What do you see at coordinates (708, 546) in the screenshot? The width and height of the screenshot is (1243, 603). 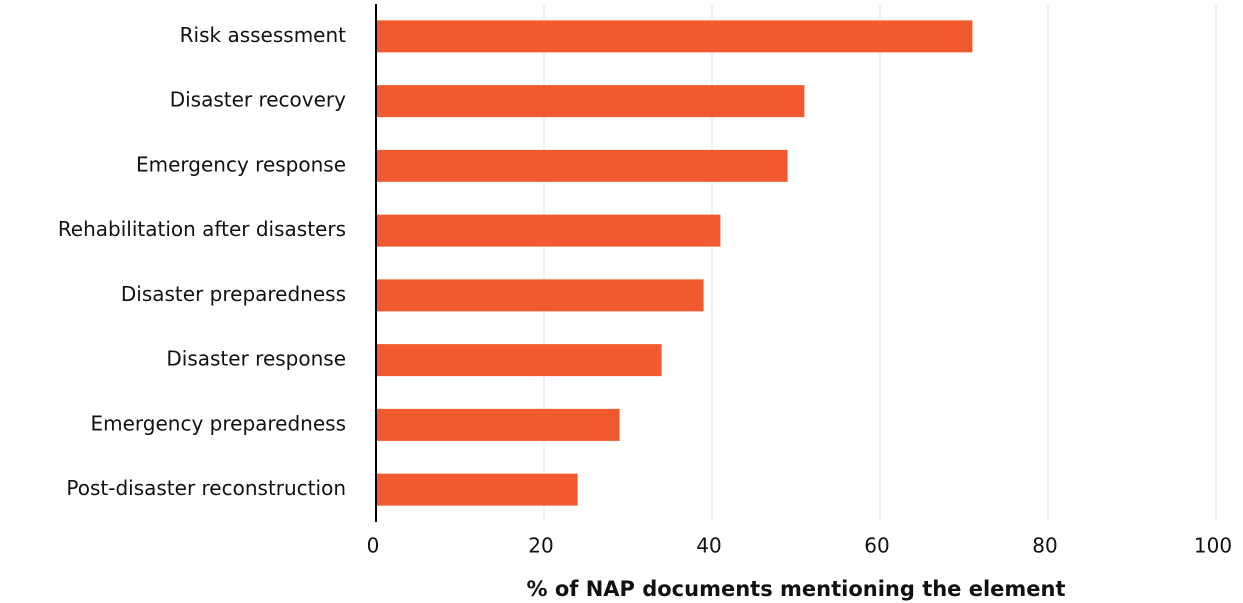 I see `x-tick-label: 40` at bounding box center [708, 546].